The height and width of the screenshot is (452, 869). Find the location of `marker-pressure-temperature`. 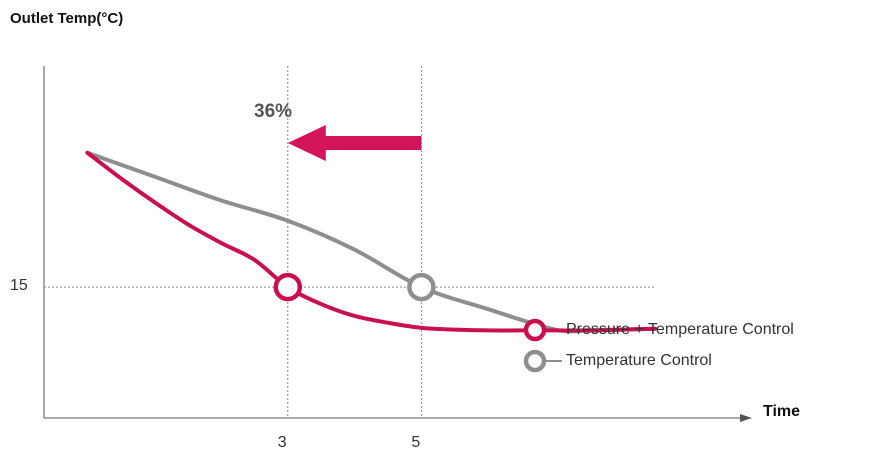

marker-pressure-temperature is located at coordinates (288, 287).